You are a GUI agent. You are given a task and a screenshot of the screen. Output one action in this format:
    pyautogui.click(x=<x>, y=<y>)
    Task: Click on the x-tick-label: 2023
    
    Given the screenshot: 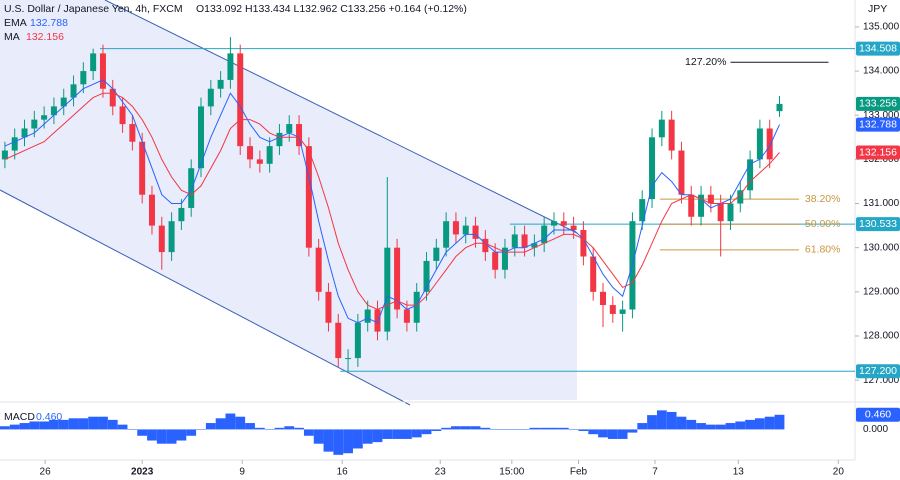 What is the action you would take?
    pyautogui.click(x=142, y=472)
    